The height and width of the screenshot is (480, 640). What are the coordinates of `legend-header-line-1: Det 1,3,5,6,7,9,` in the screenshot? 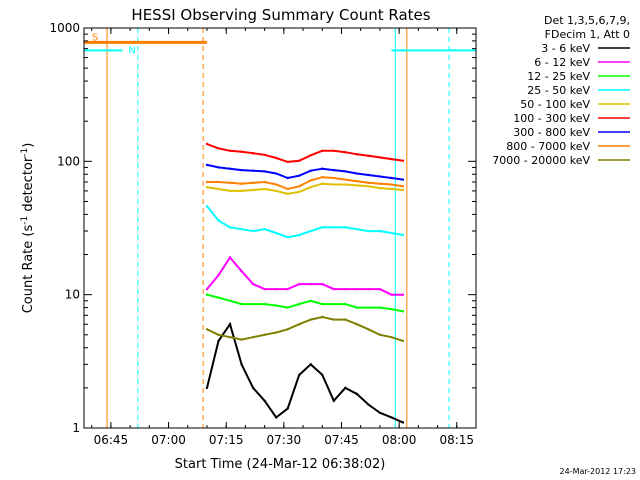 It's located at (587, 20).